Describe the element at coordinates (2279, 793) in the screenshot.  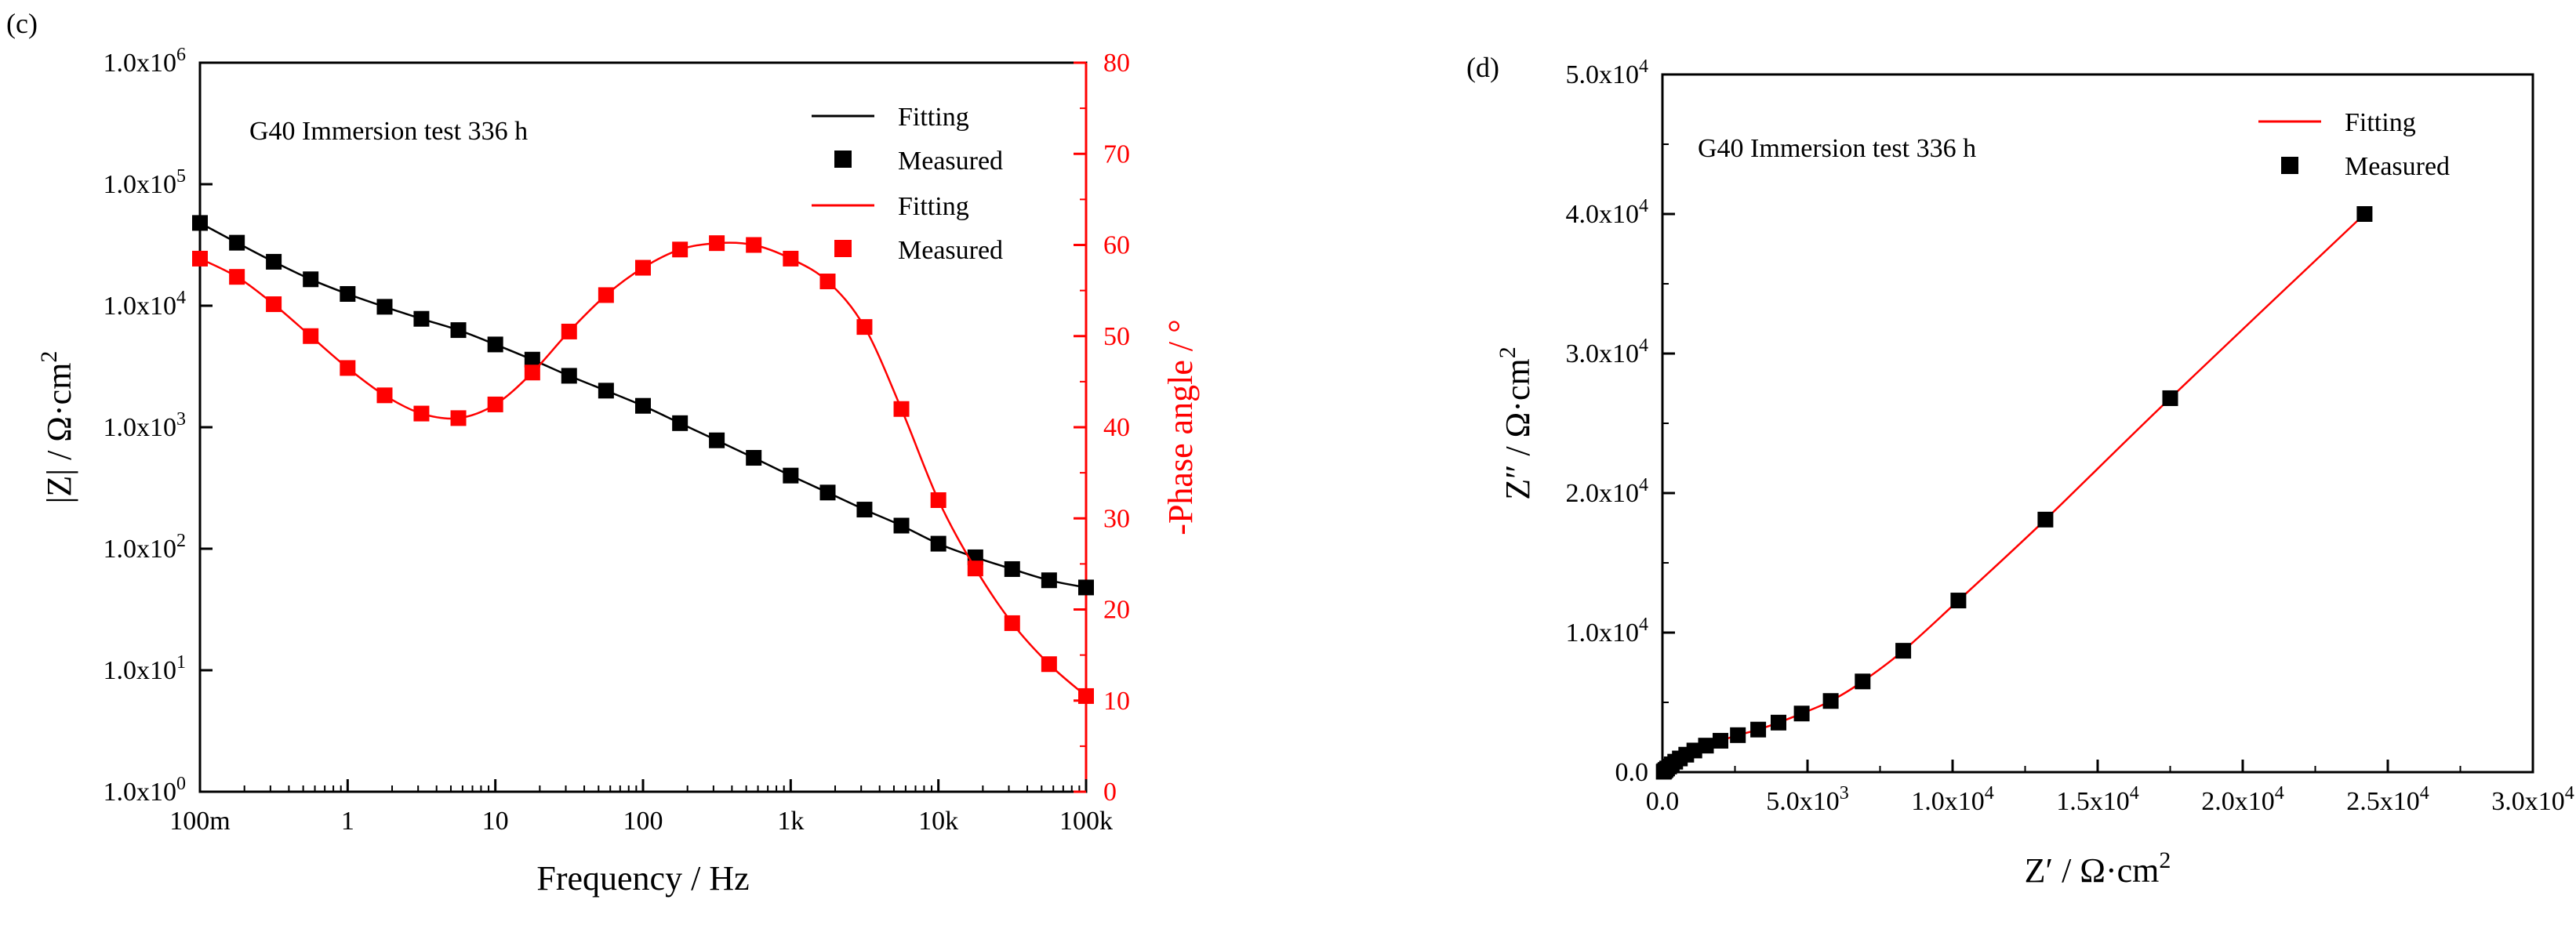
I see `panel-d-x-tick-label-4-exponent: 4` at that location.